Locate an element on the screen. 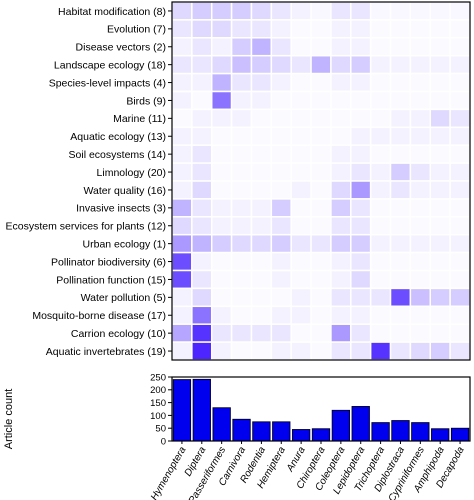 The height and width of the screenshot is (500, 474). y-tick-label: 150 is located at coordinates (158, 403).